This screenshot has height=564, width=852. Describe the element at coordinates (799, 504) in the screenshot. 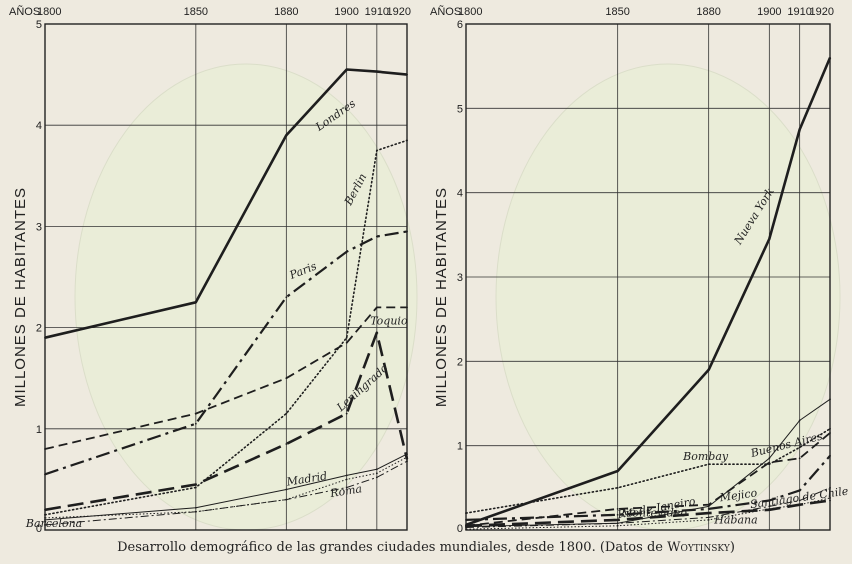

I see `data-point-habana-1910` at that location.